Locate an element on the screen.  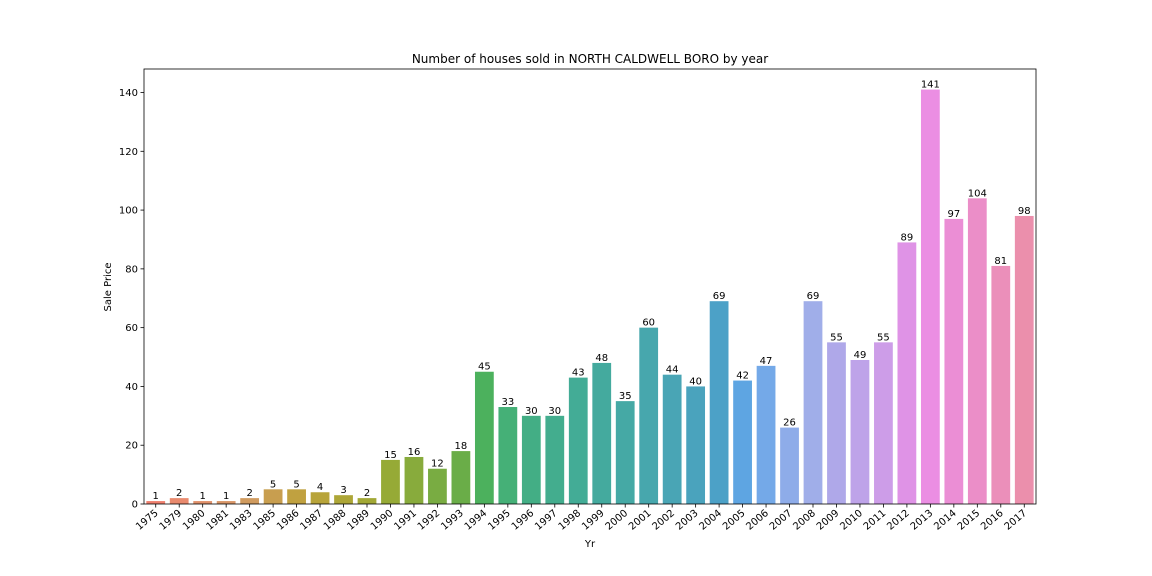
bar-2004 is located at coordinates (719, 402).